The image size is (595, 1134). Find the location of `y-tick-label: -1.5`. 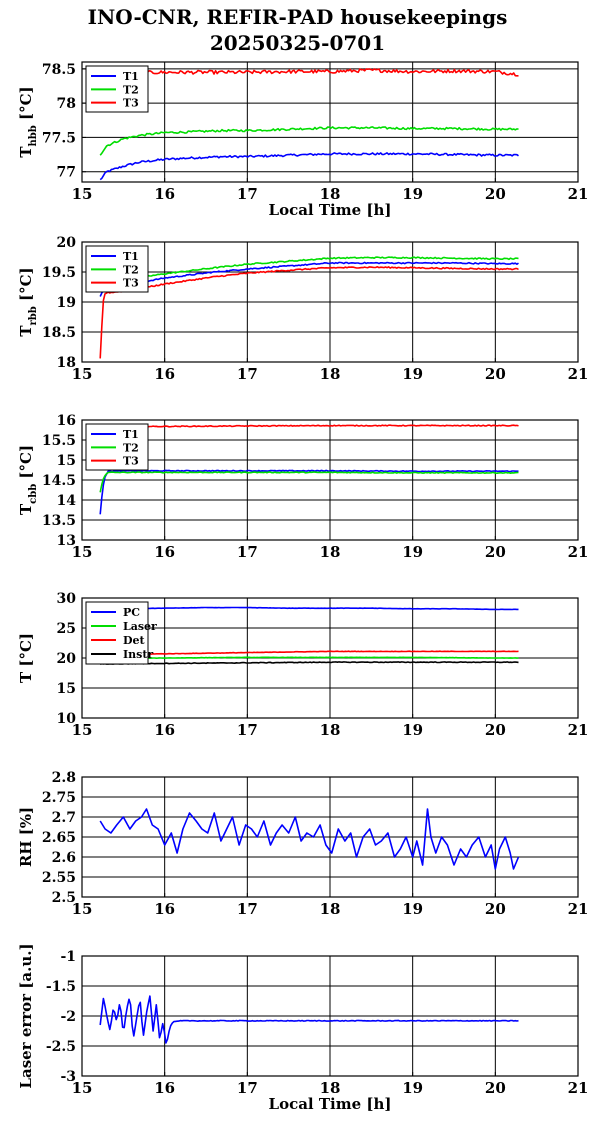

y-tick-label: -1.5 is located at coordinates (61, 987).